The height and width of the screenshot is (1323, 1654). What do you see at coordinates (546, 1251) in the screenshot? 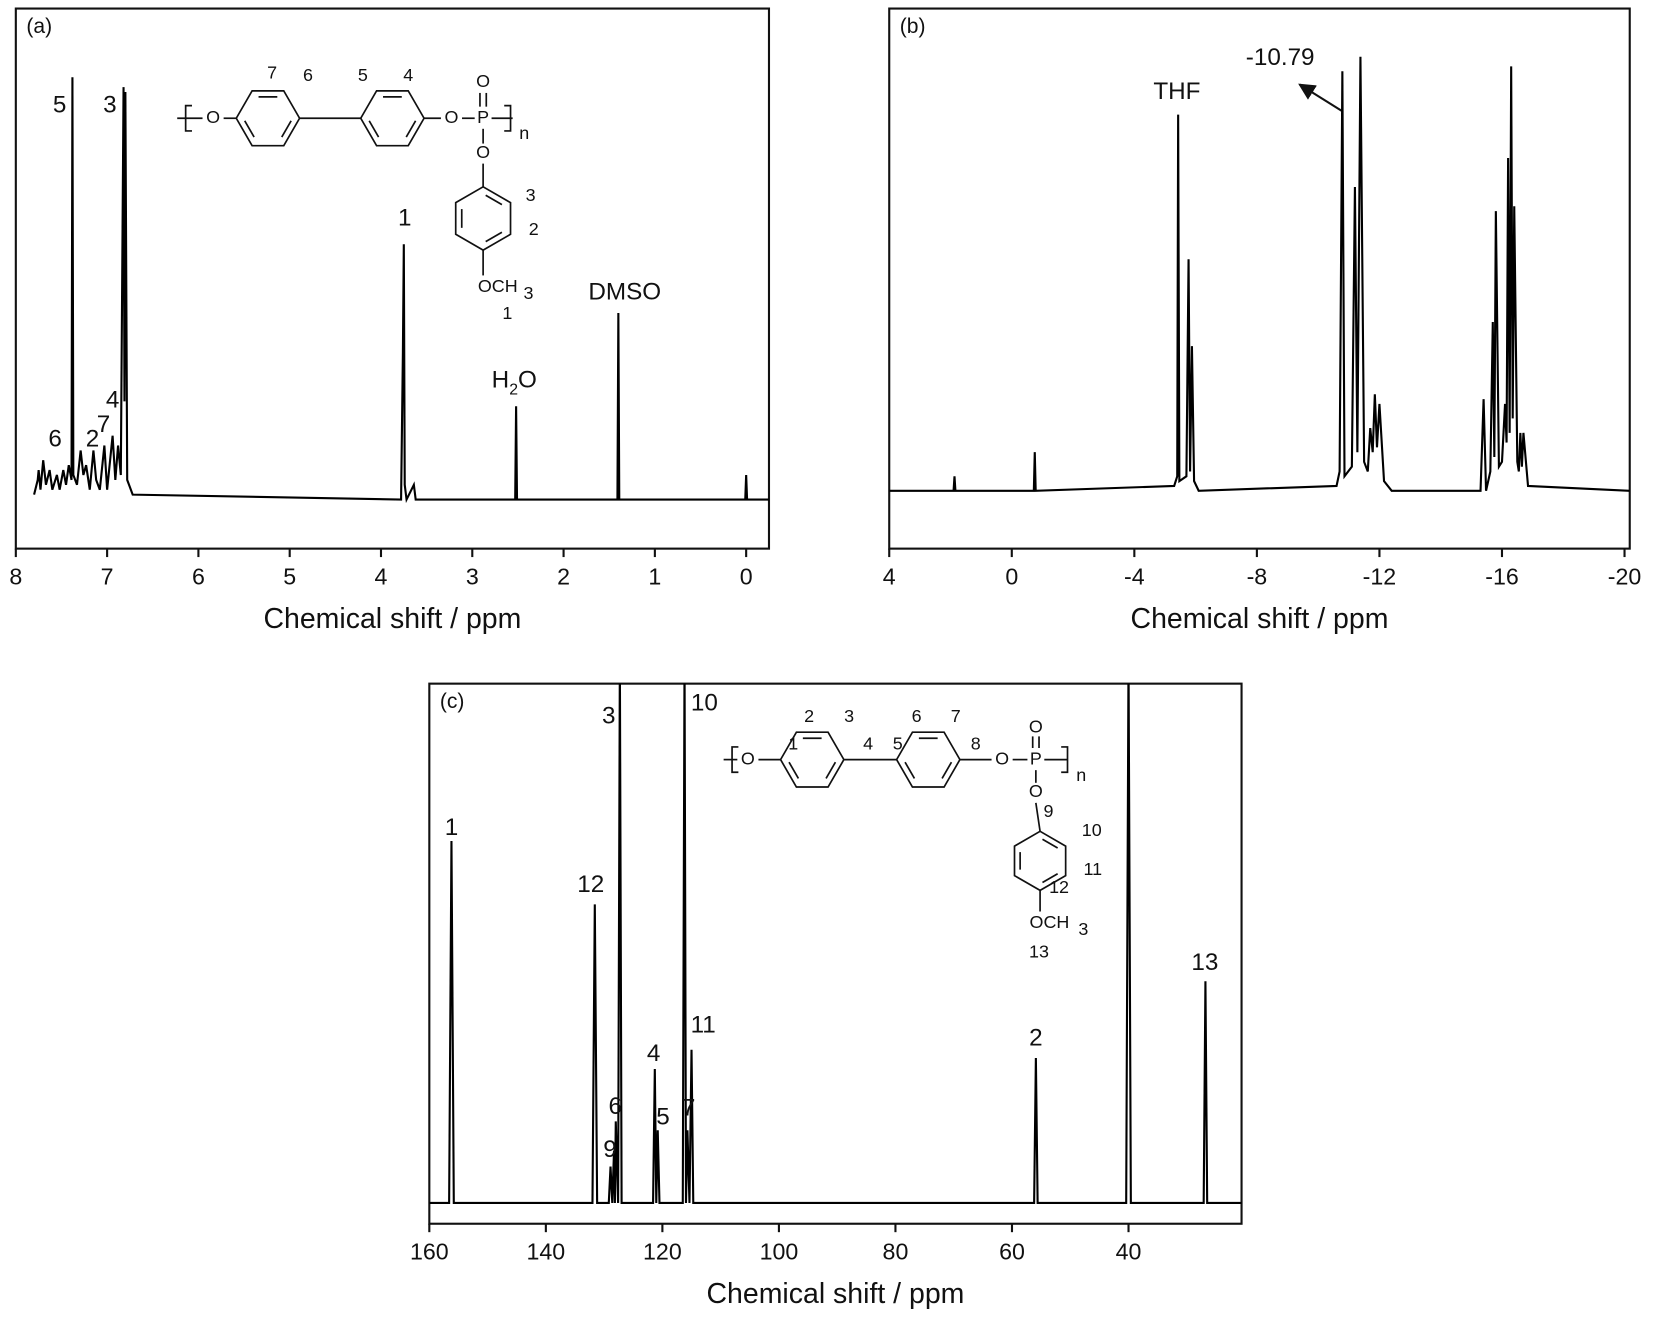
I see `x-tick-label: 140` at bounding box center [546, 1251].